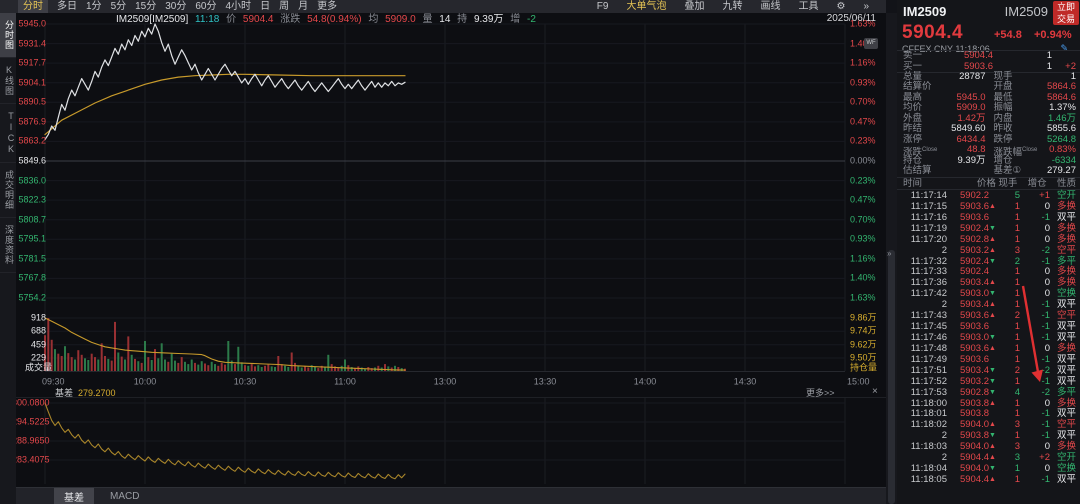  I want to click on period-tab-9: 周, so click(284, 6).